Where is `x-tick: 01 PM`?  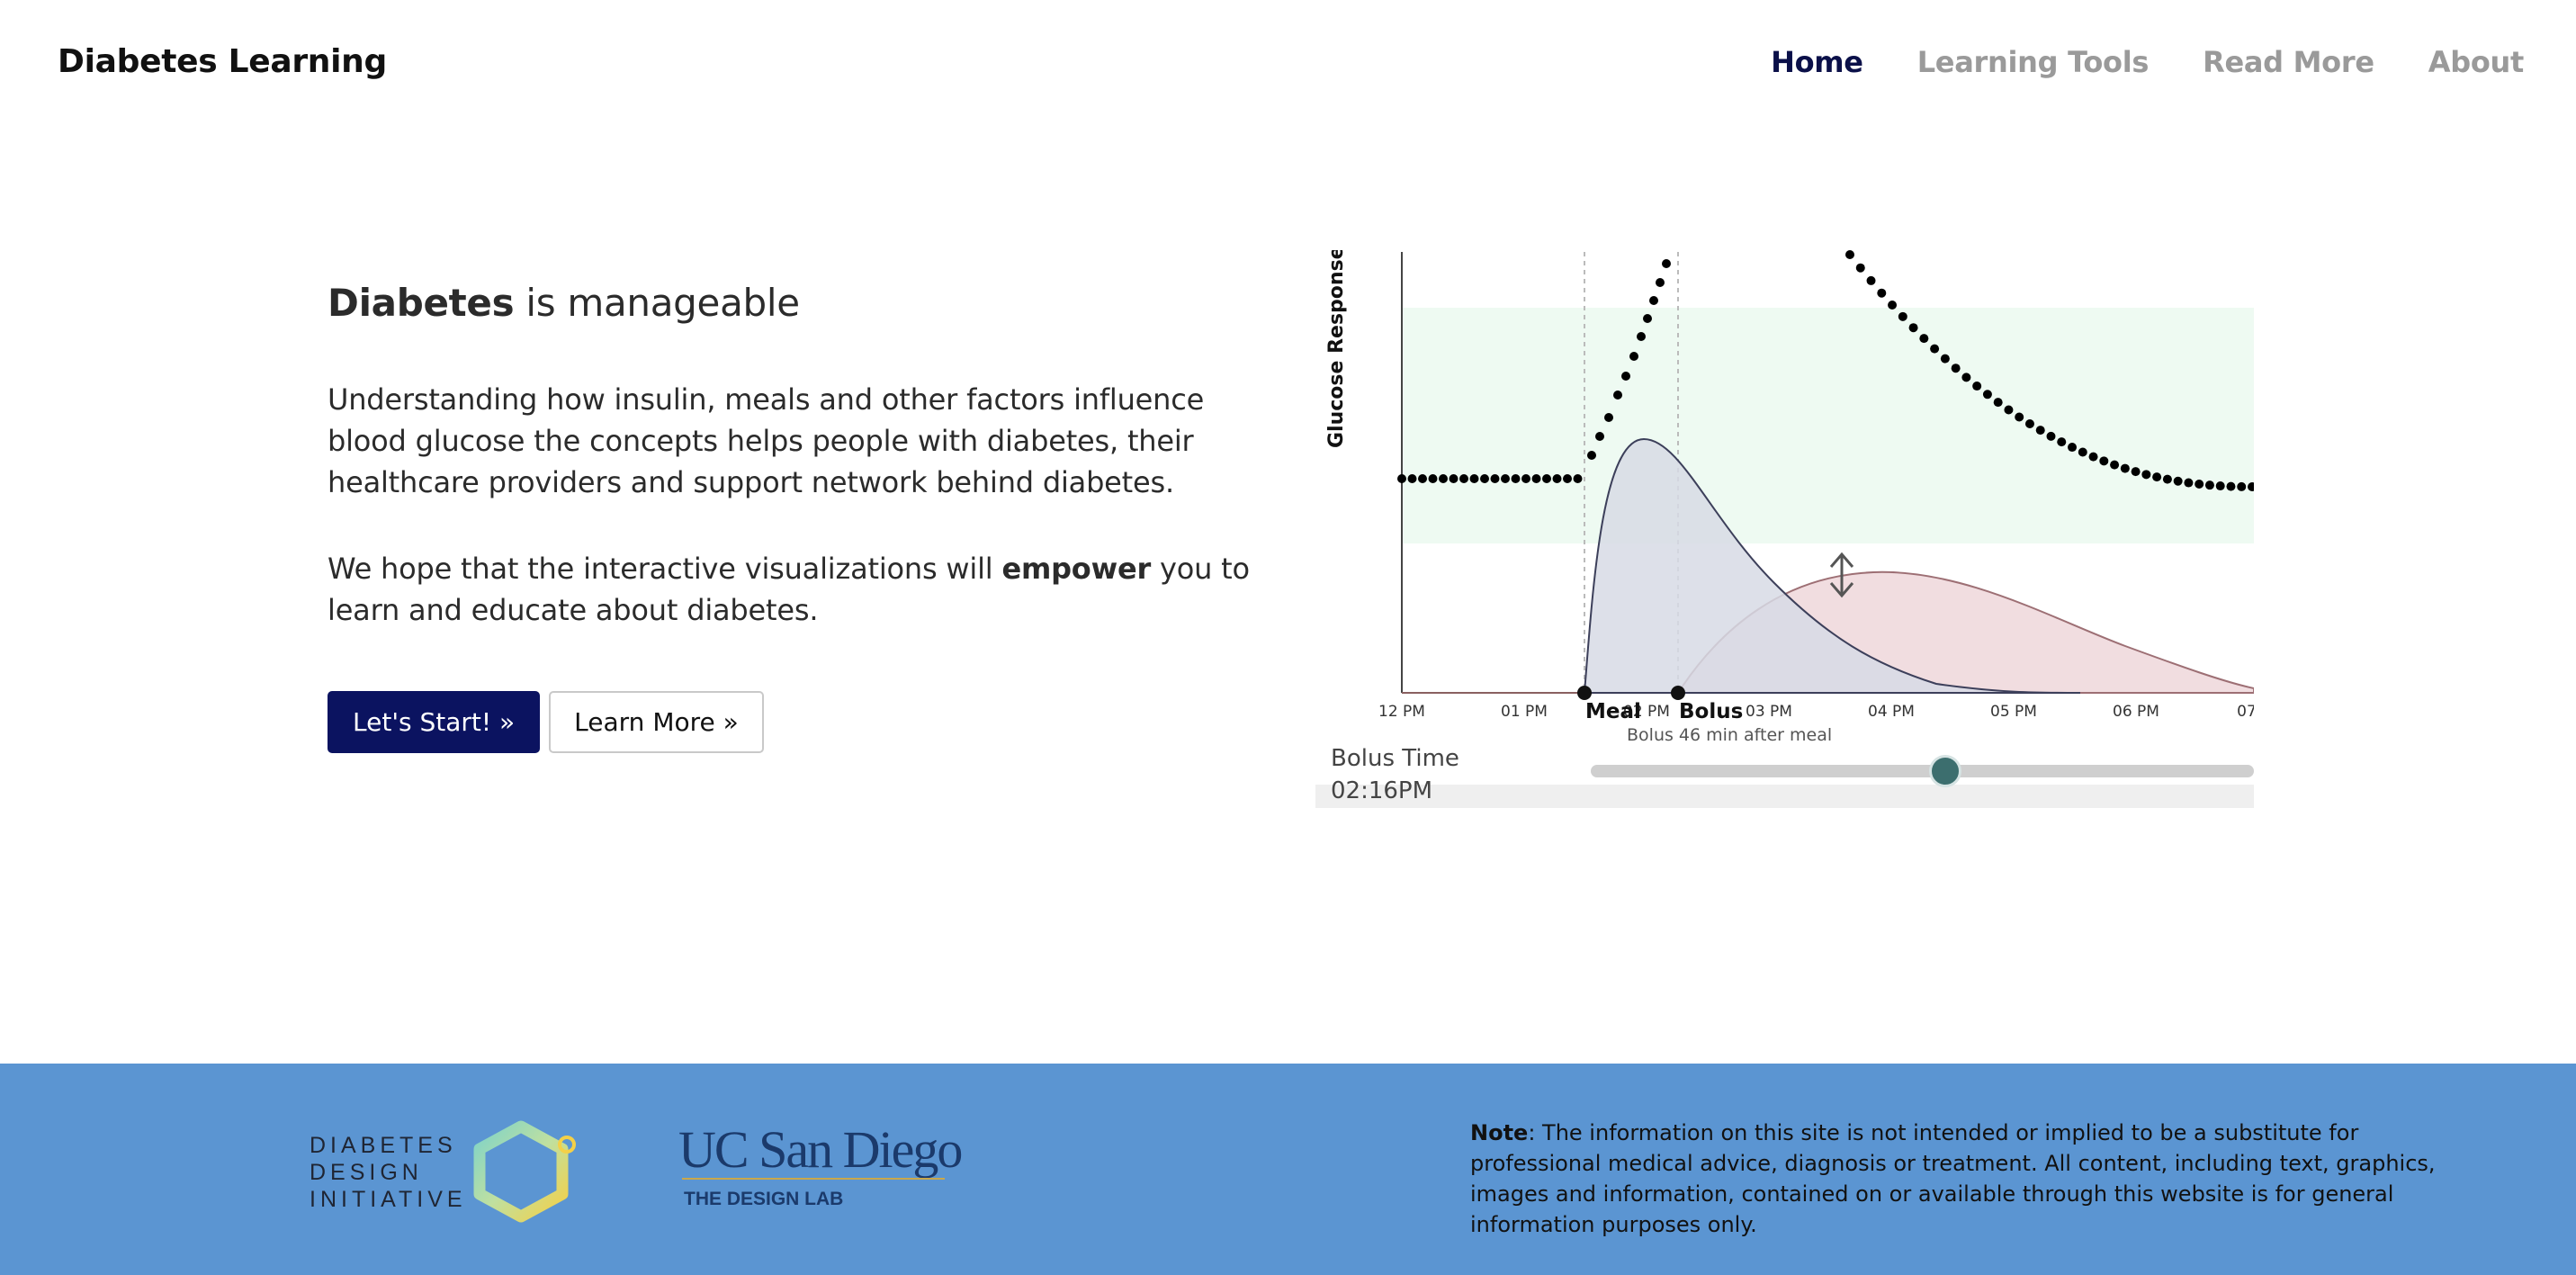
x-tick: 01 PM is located at coordinates (1524, 712).